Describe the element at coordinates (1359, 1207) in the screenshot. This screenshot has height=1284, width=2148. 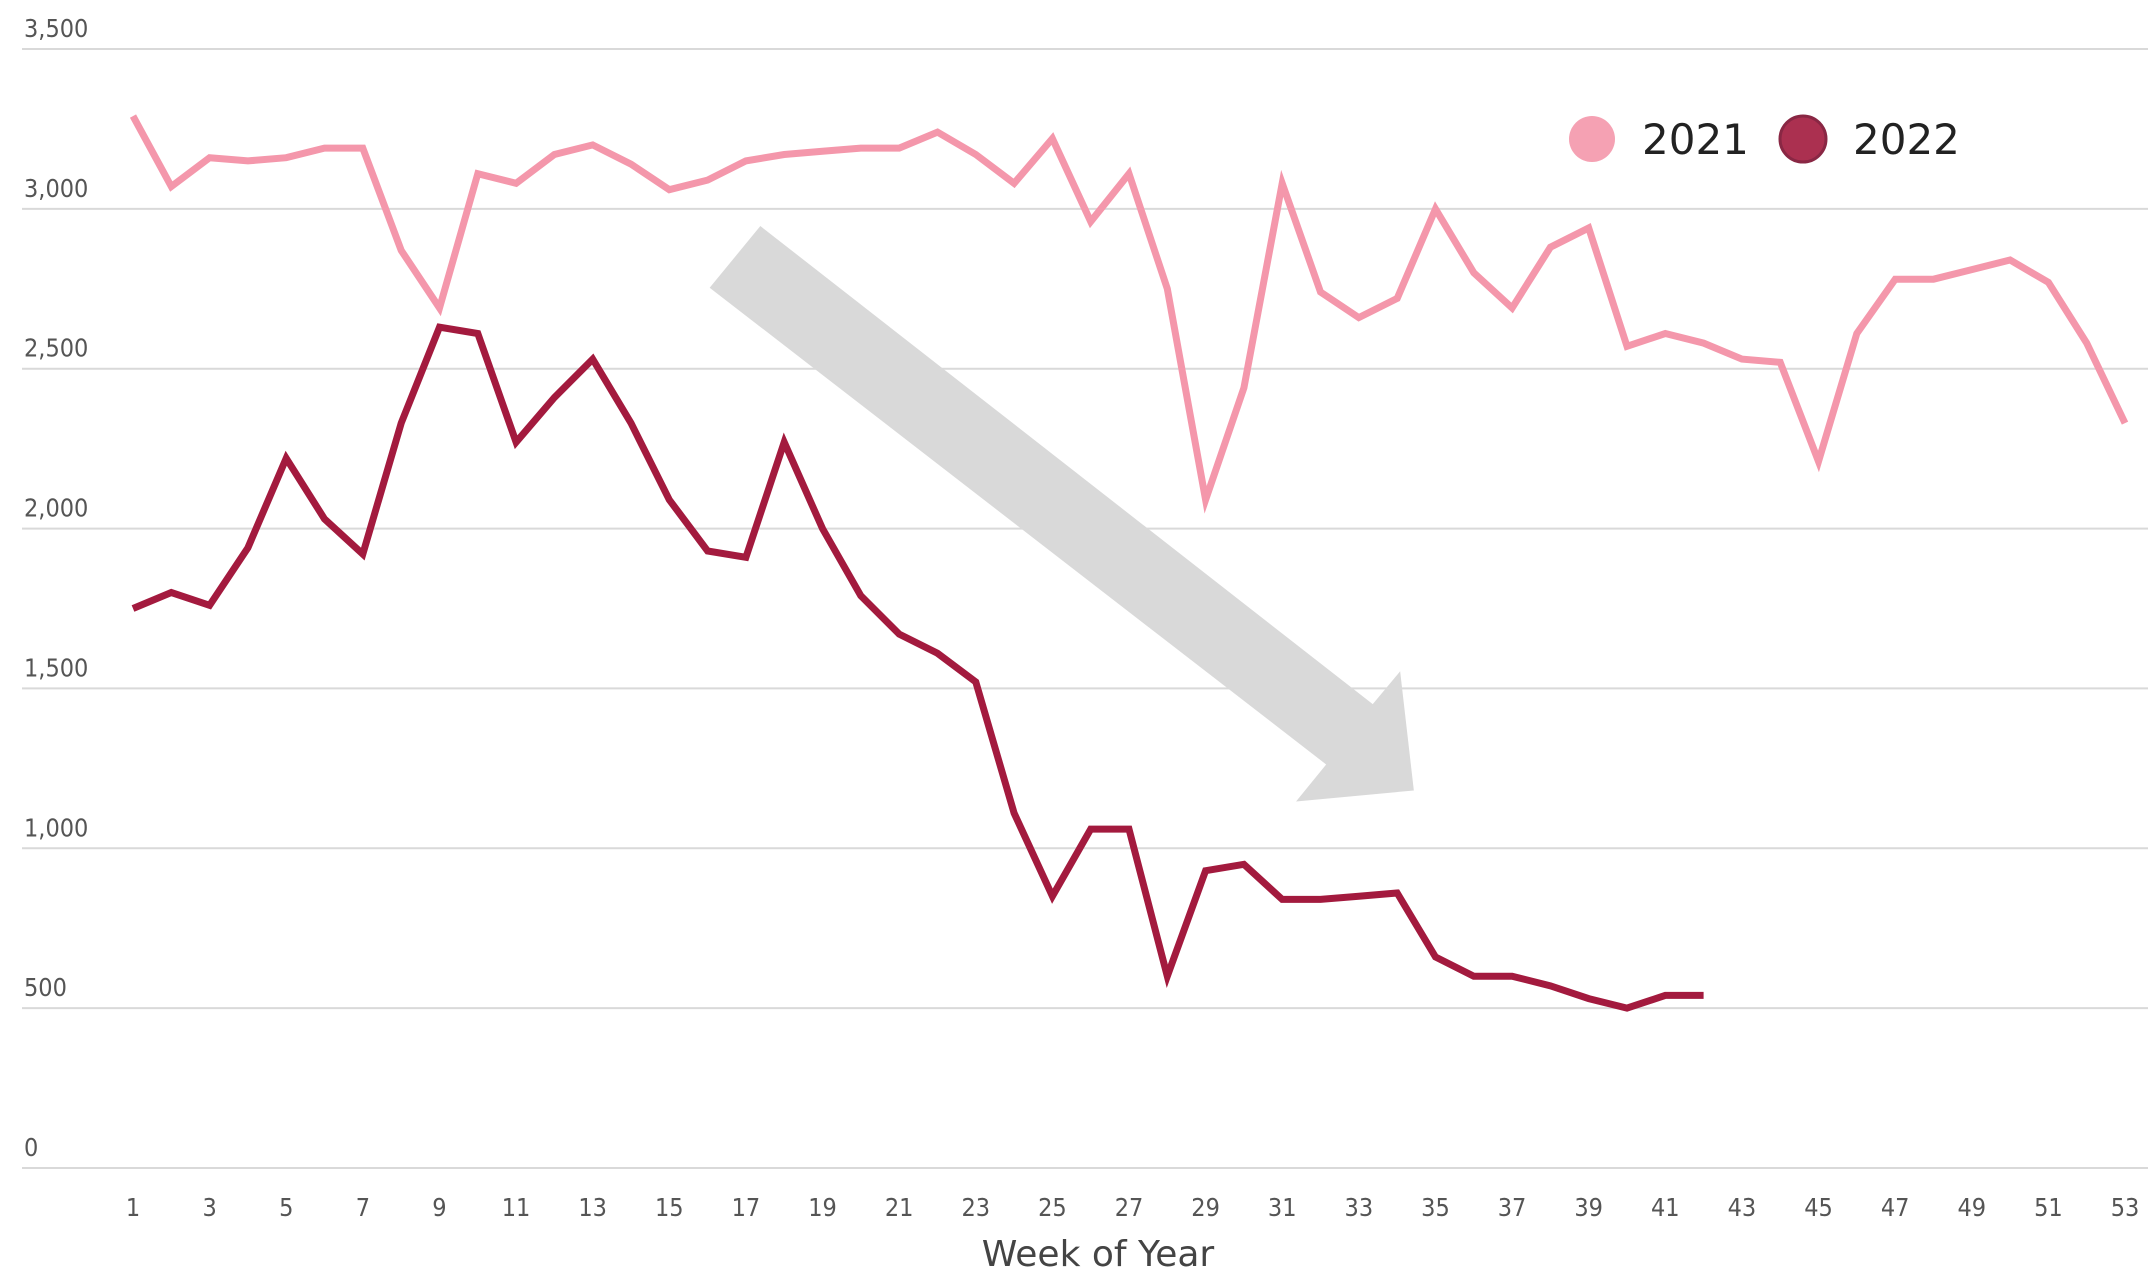
I see `x-tick-label: 33` at that location.